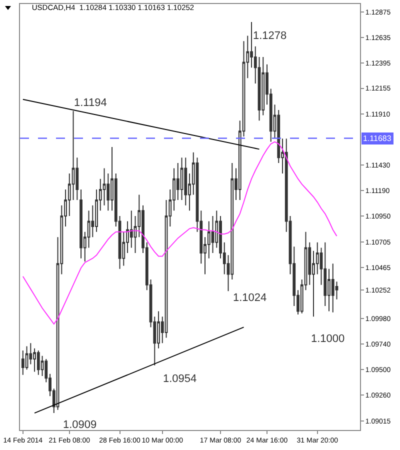 The height and width of the screenshot is (450, 400). I want to click on annotation: 1.1278, so click(270, 36).